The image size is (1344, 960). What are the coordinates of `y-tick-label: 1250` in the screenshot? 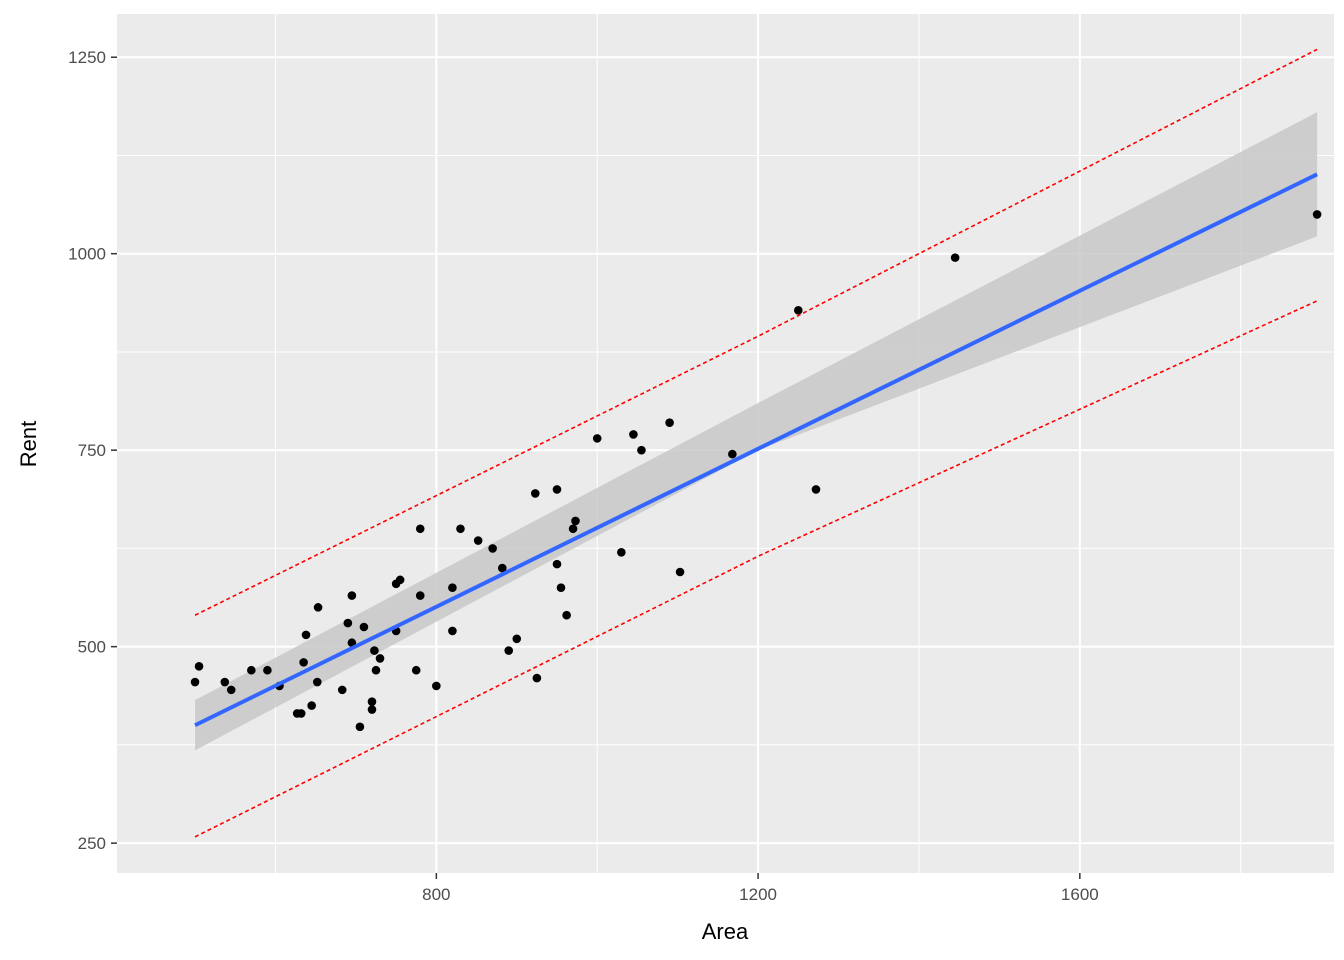 It's located at (87, 57).